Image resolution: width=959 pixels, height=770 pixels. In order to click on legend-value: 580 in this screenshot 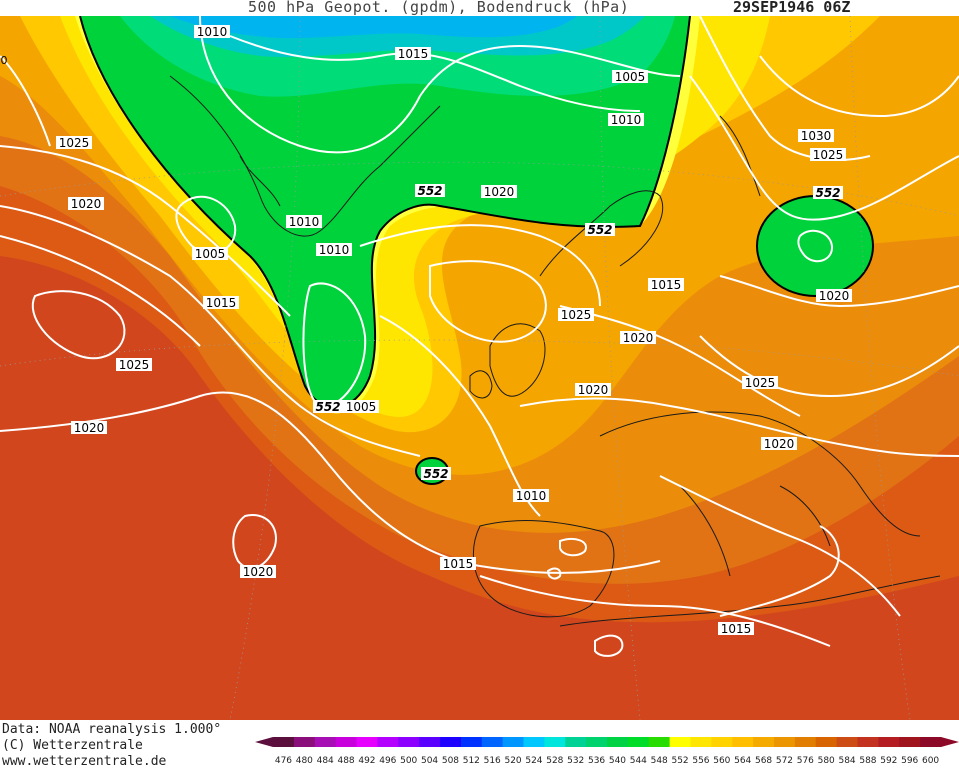, I will do `click(826, 761)`.